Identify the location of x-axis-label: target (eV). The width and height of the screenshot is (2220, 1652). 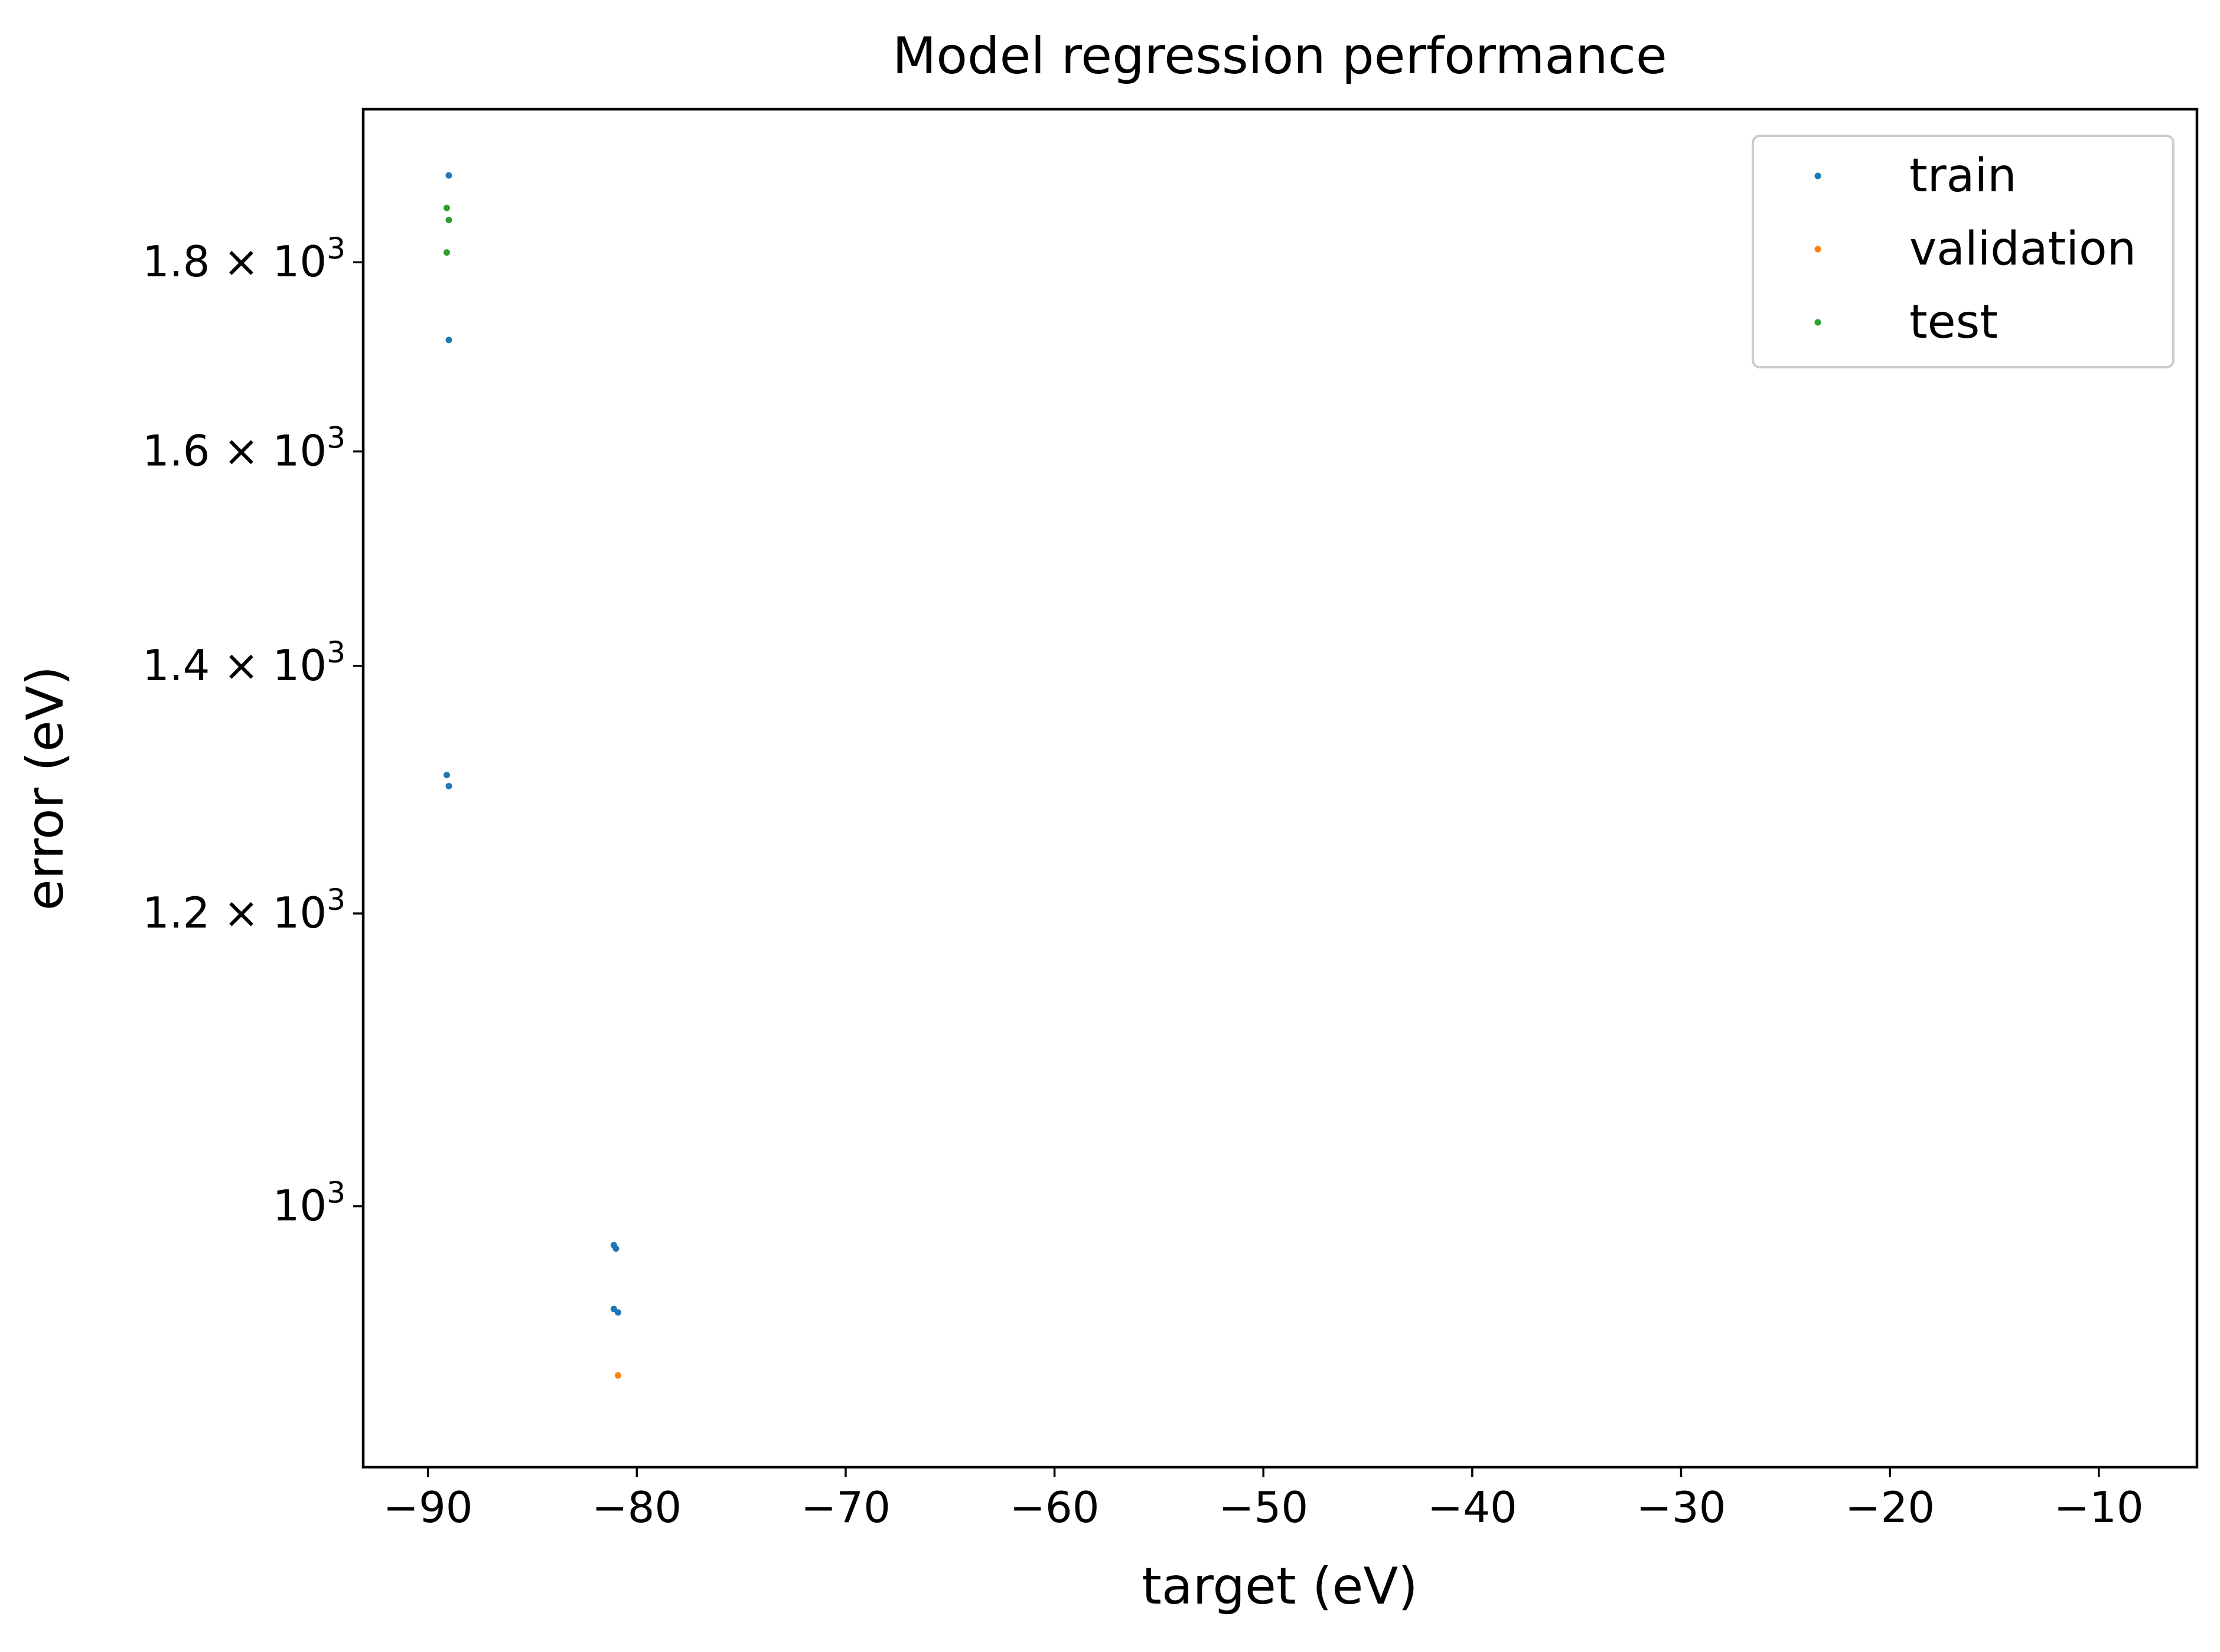
(1280, 1586).